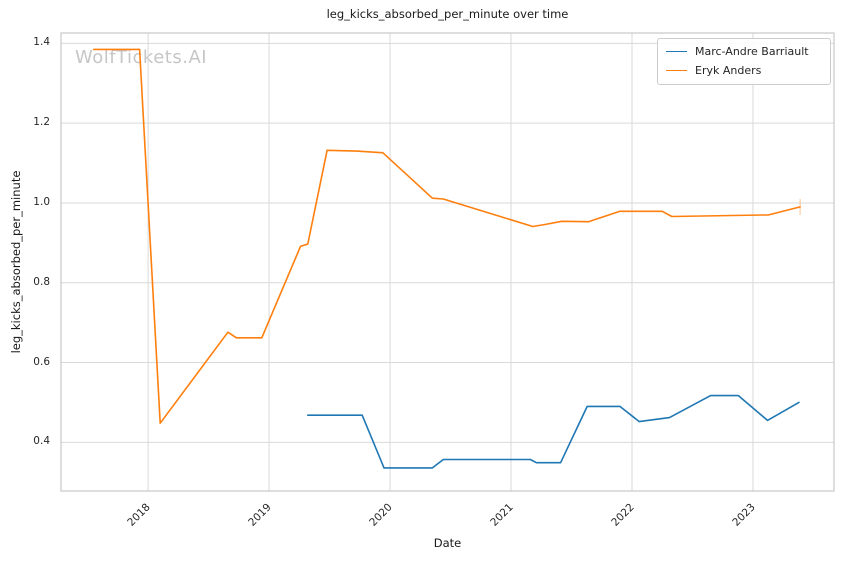 This screenshot has height=561, width=844. What do you see at coordinates (553, 431) in the screenshot?
I see `series-line-marc-andre-barriault` at bounding box center [553, 431].